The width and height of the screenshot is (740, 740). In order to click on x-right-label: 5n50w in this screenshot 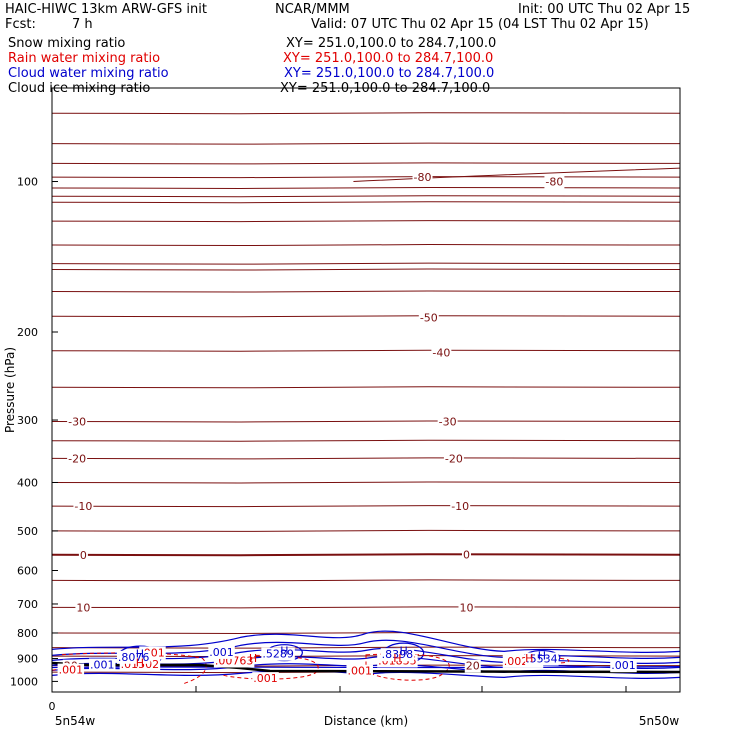, I will do `click(659, 721)`.